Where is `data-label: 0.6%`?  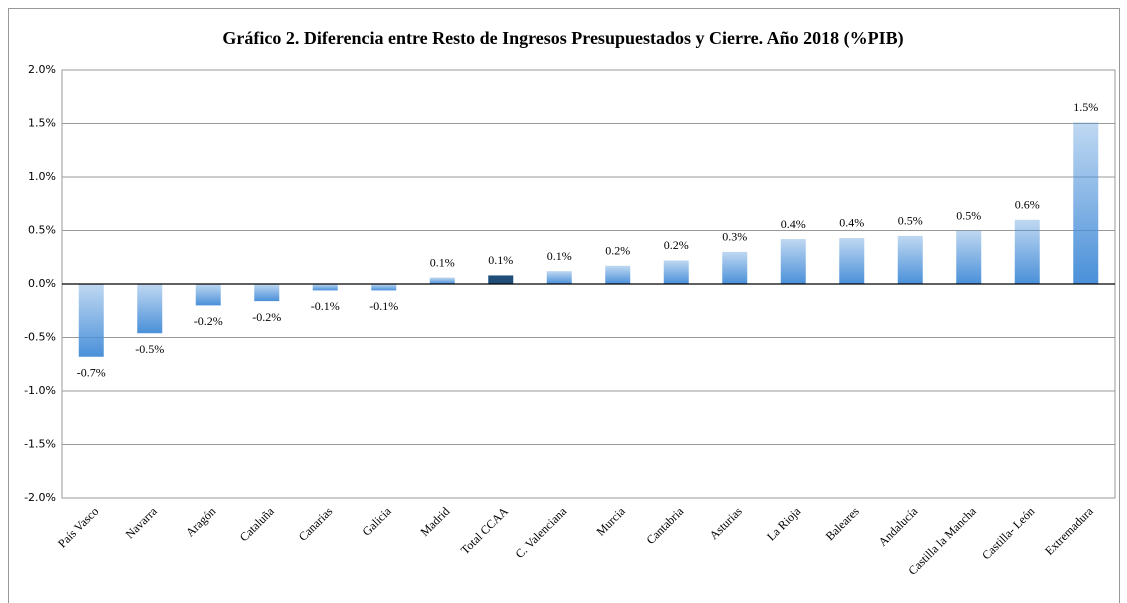
data-label: 0.6% is located at coordinates (1027, 205).